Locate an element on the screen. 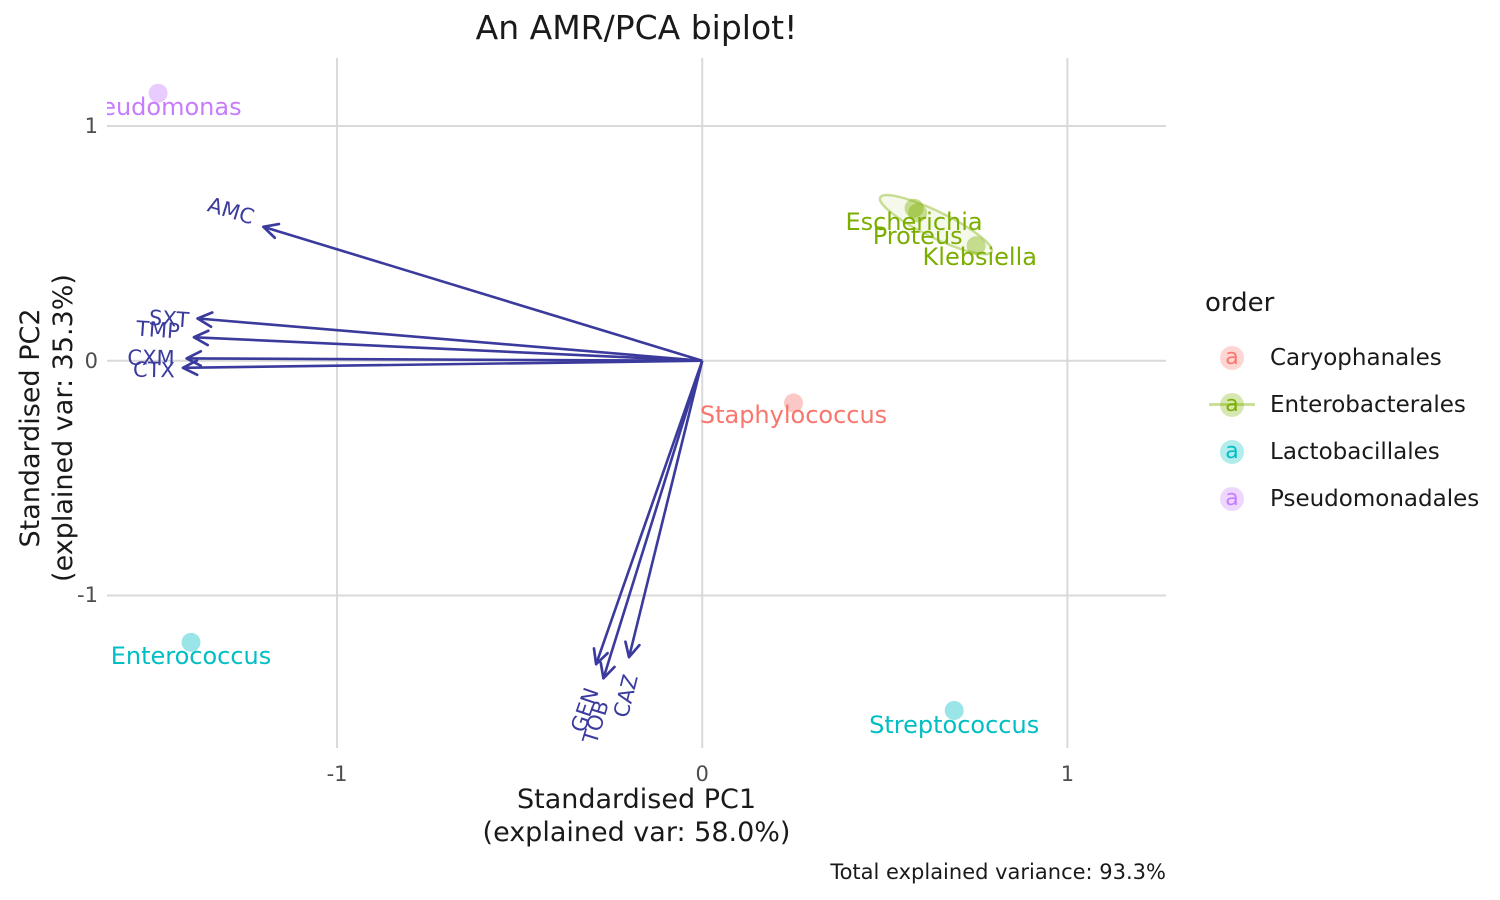 This screenshot has width=1500, height=900. legend-item-caryophanales: a Caryophanales is located at coordinates (1342, 357).